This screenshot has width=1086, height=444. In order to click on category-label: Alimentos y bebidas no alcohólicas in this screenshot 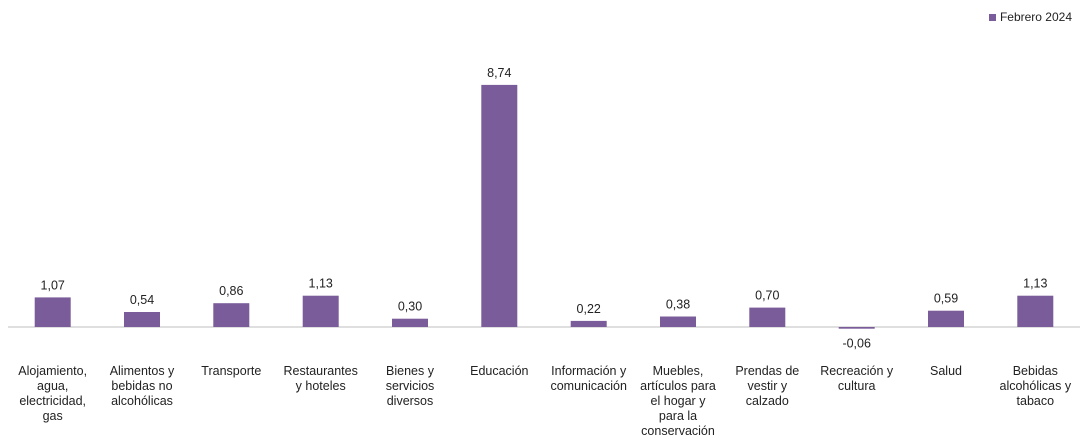, I will do `click(142, 386)`.